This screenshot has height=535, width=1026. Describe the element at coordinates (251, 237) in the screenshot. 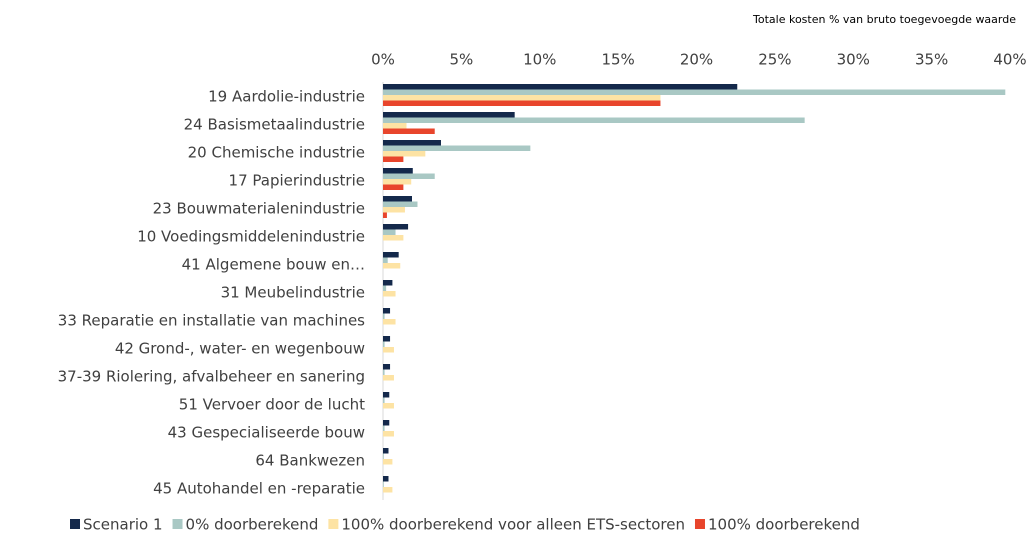

I see `y-tick-label: 10 Voedingsmiddelenindustrie` at that location.